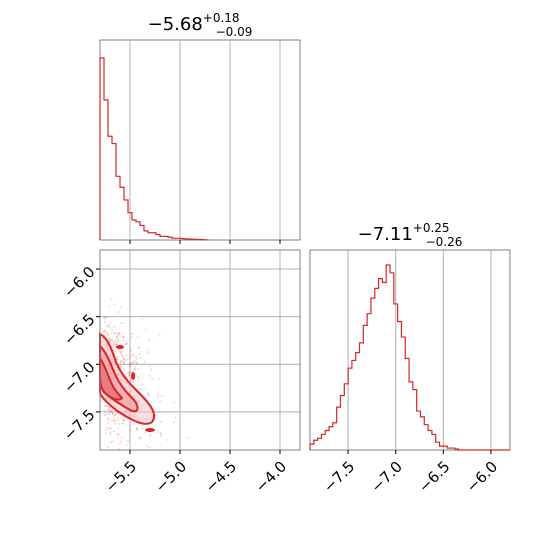 The height and width of the screenshot is (550, 550). I want to click on density-contours, so click(127, 382).